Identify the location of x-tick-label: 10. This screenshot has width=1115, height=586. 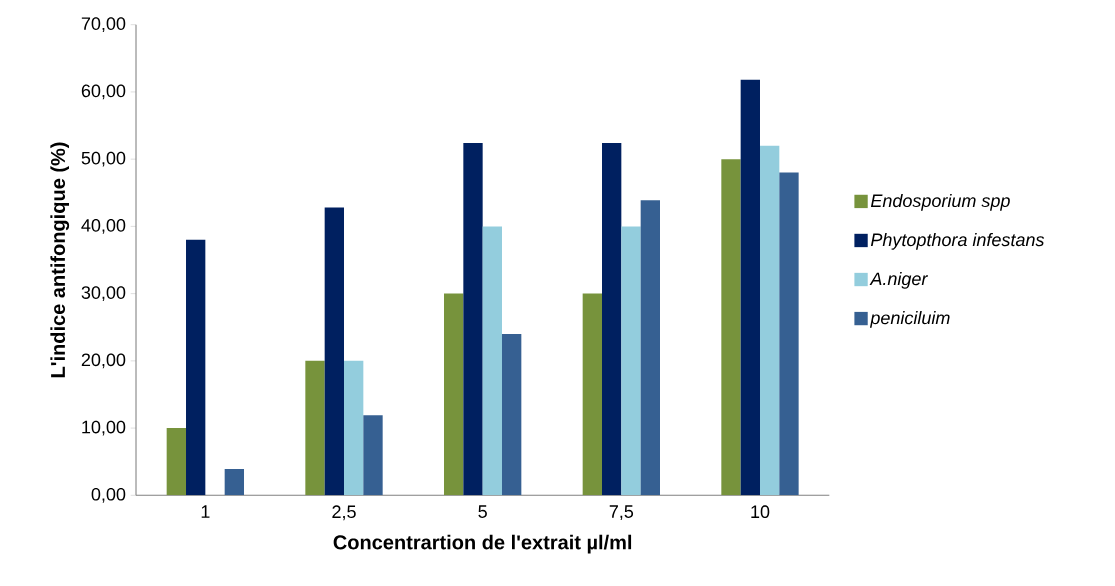
(760, 512).